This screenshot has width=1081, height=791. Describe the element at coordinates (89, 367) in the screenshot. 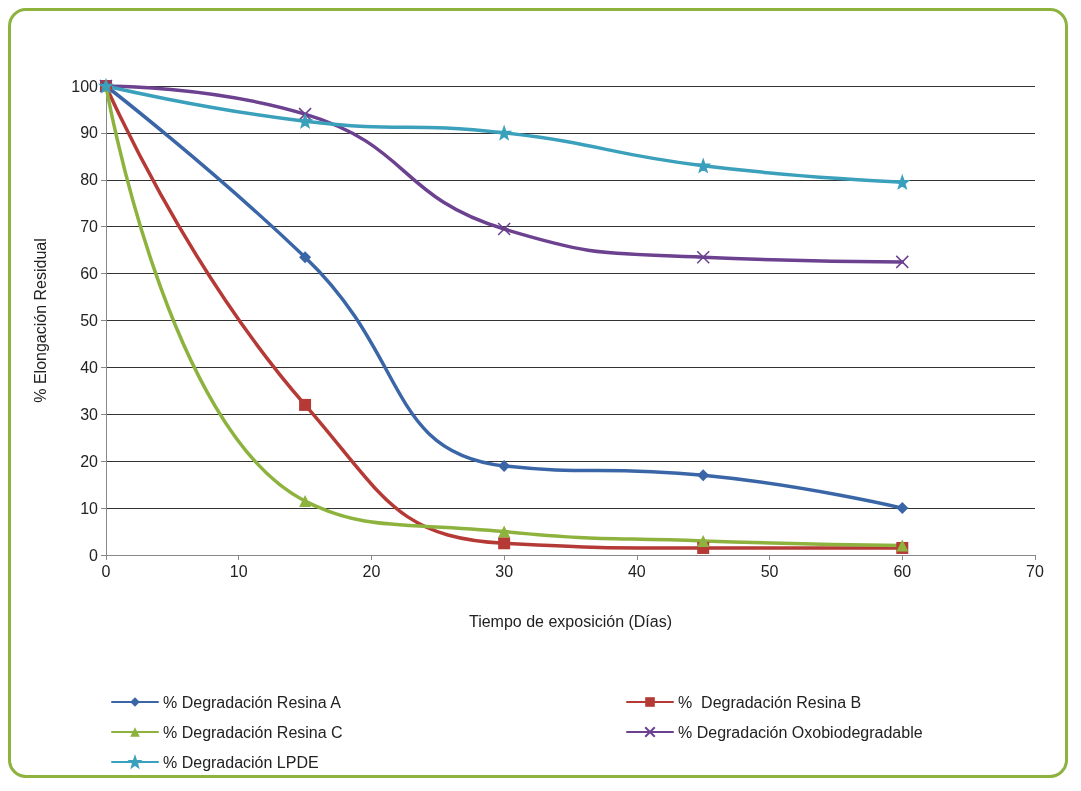

I see `y-tick-label: 40` at that location.